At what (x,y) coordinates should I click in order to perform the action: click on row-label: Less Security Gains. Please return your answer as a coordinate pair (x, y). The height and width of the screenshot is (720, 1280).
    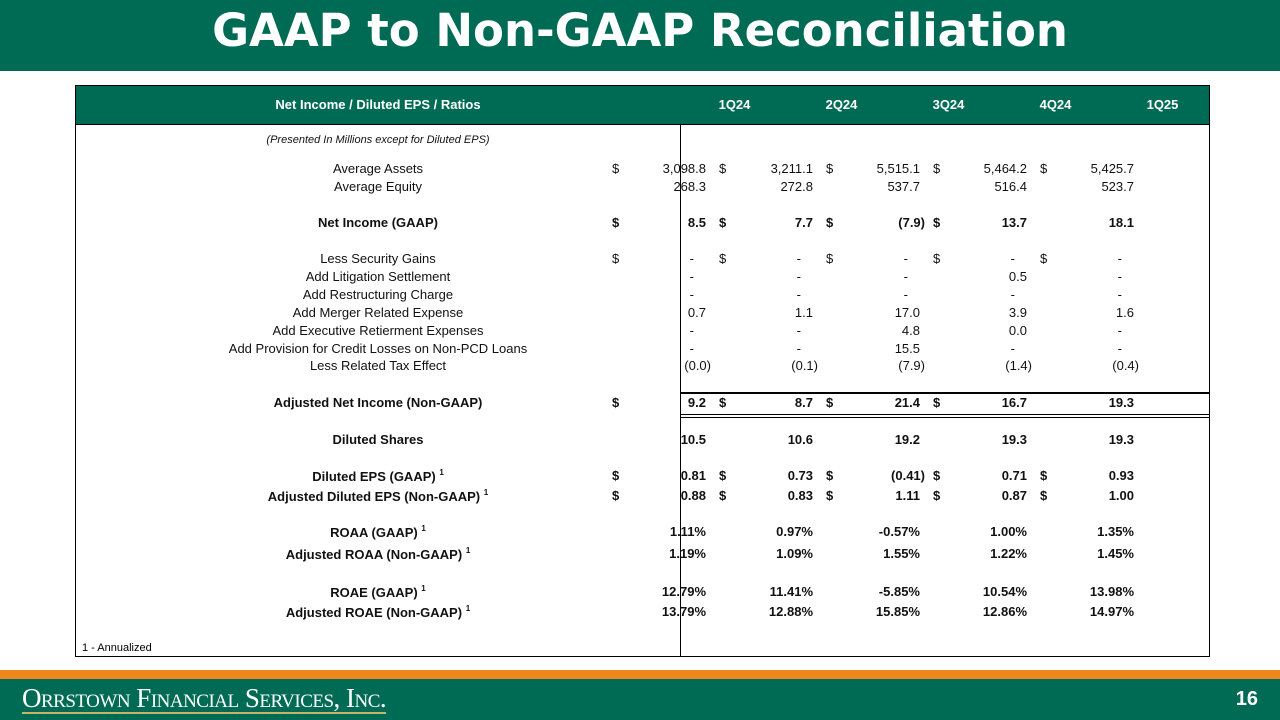
    Looking at the image, I should click on (378, 258).